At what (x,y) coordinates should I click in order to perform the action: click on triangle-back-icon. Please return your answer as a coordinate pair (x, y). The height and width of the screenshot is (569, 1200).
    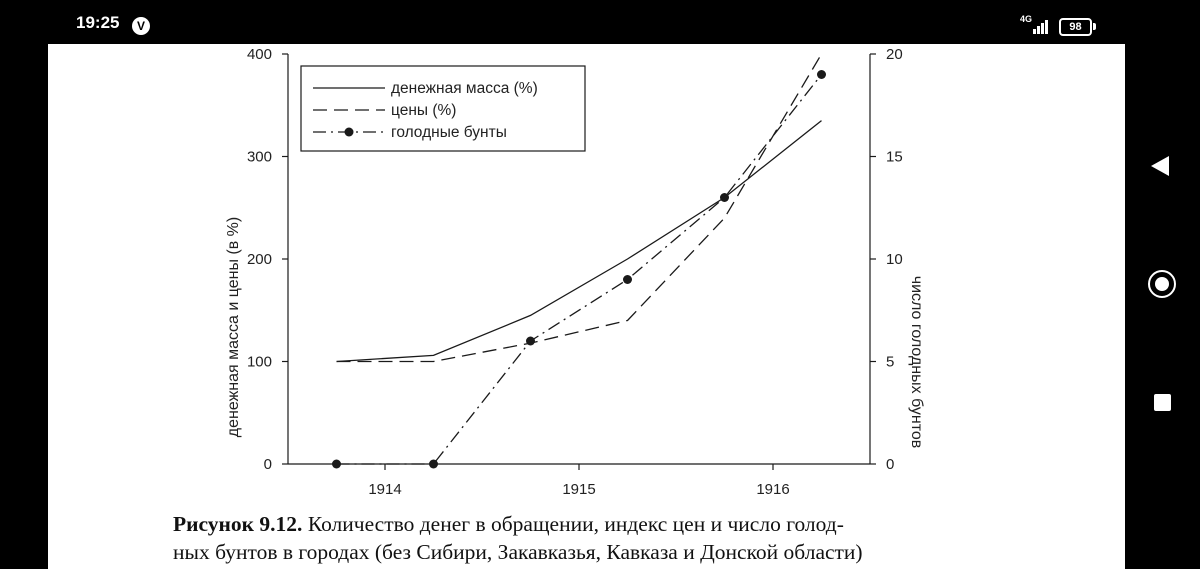
    Looking at the image, I should click on (1160, 166).